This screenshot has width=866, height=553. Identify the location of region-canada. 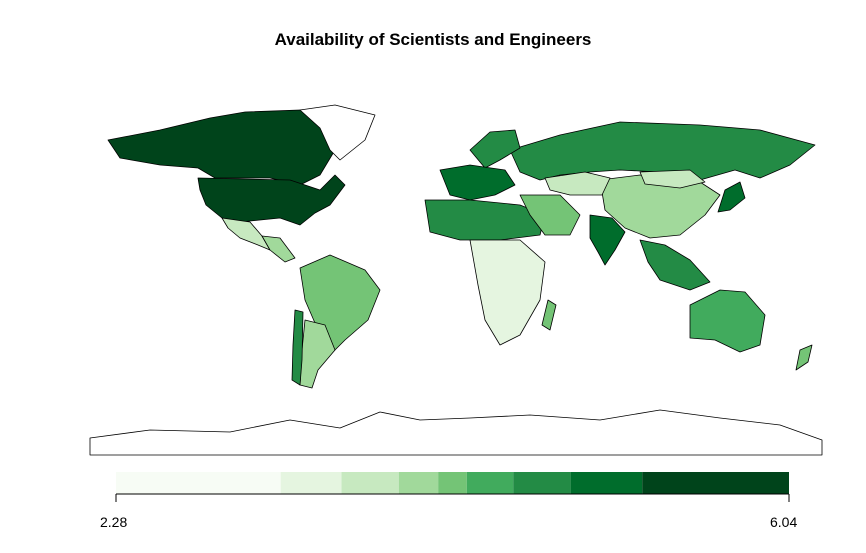
(221, 147).